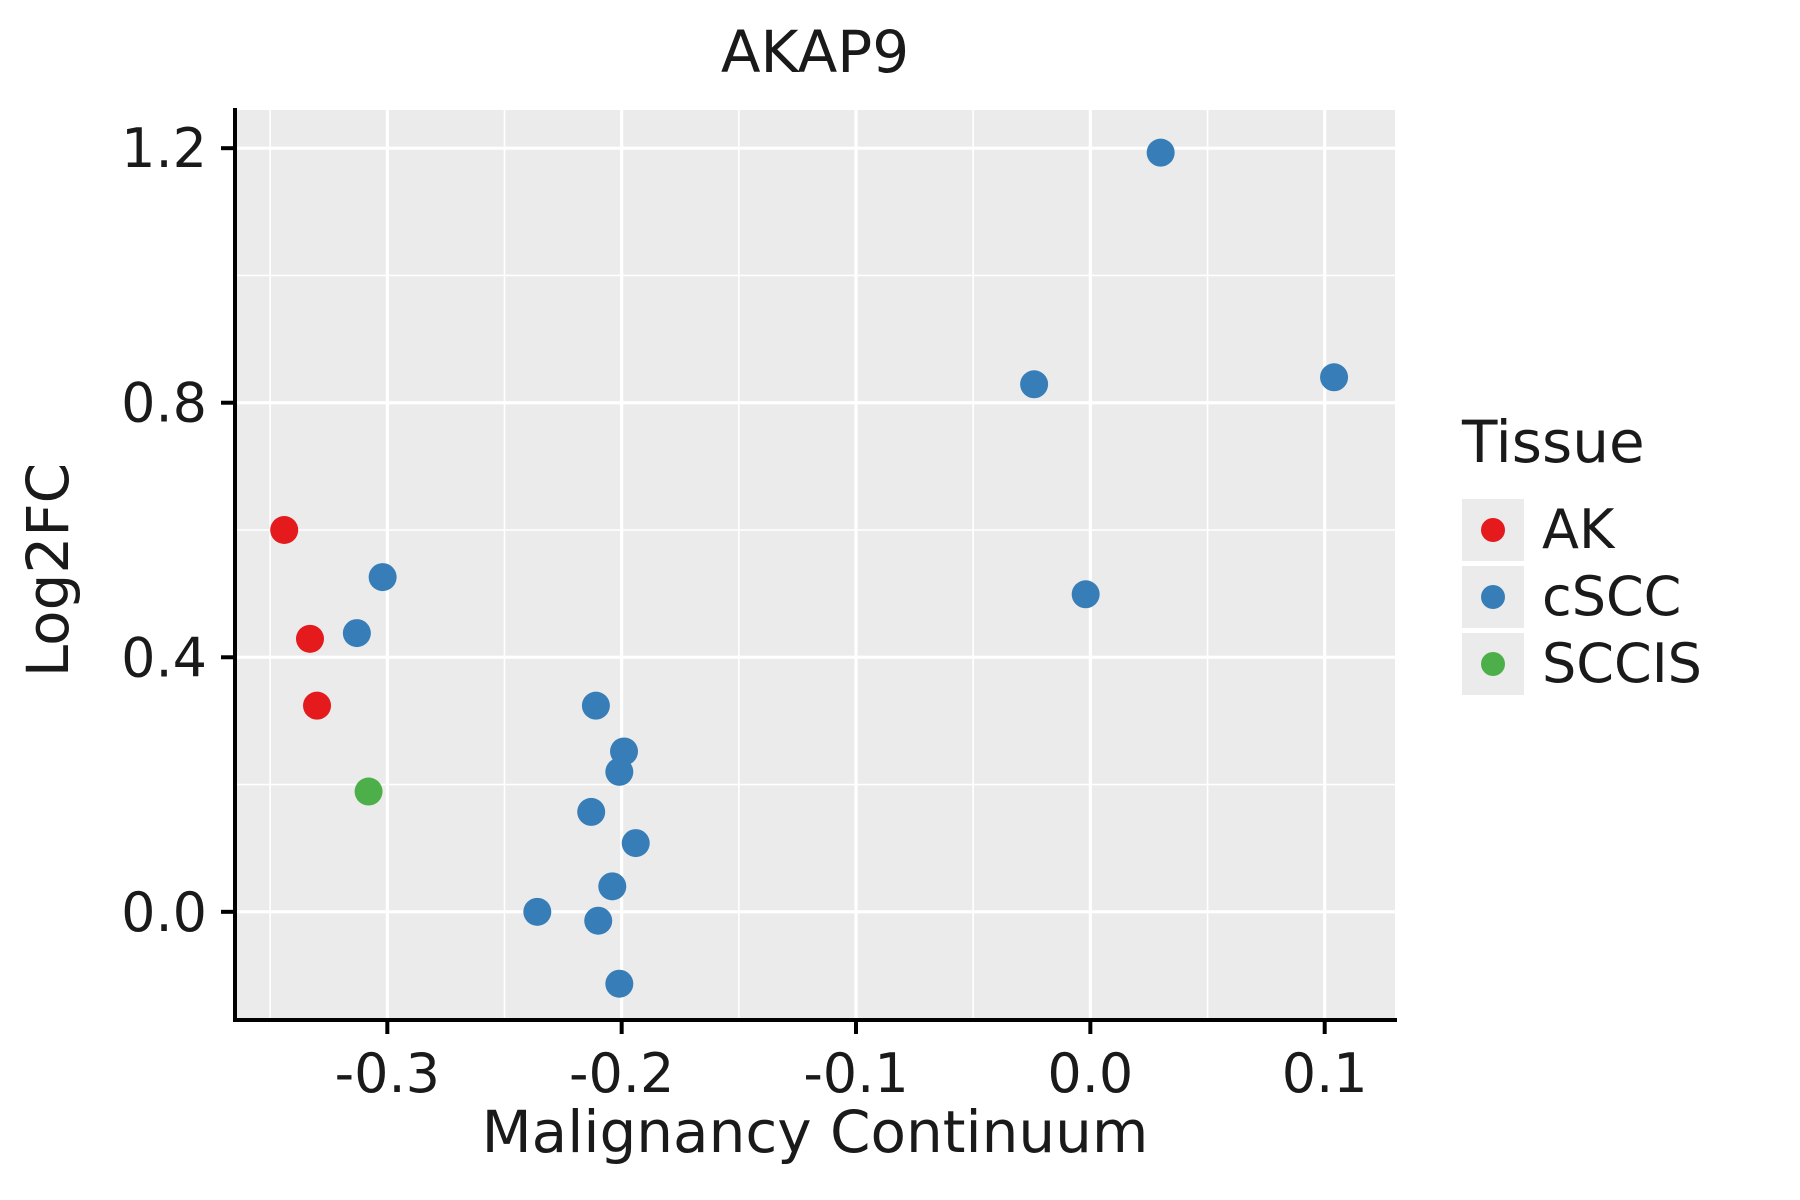  Describe the element at coordinates (368, 791) in the screenshot. I see `data-point-SCCIS` at that location.